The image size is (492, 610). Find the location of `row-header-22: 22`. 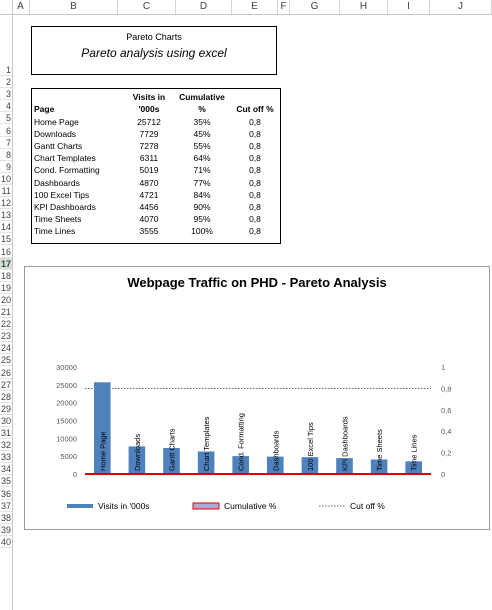

row-header-22: 22 is located at coordinates (6, 325).